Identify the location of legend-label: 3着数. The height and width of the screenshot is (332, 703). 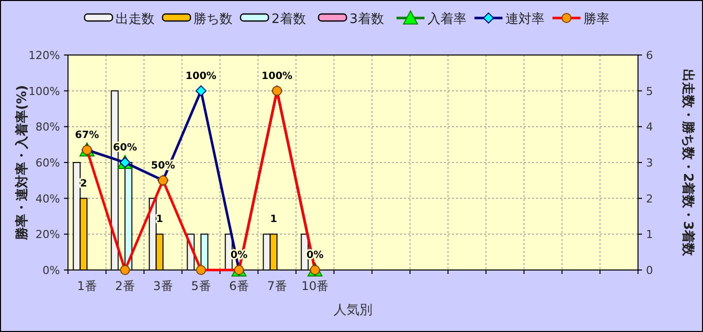
(367, 19).